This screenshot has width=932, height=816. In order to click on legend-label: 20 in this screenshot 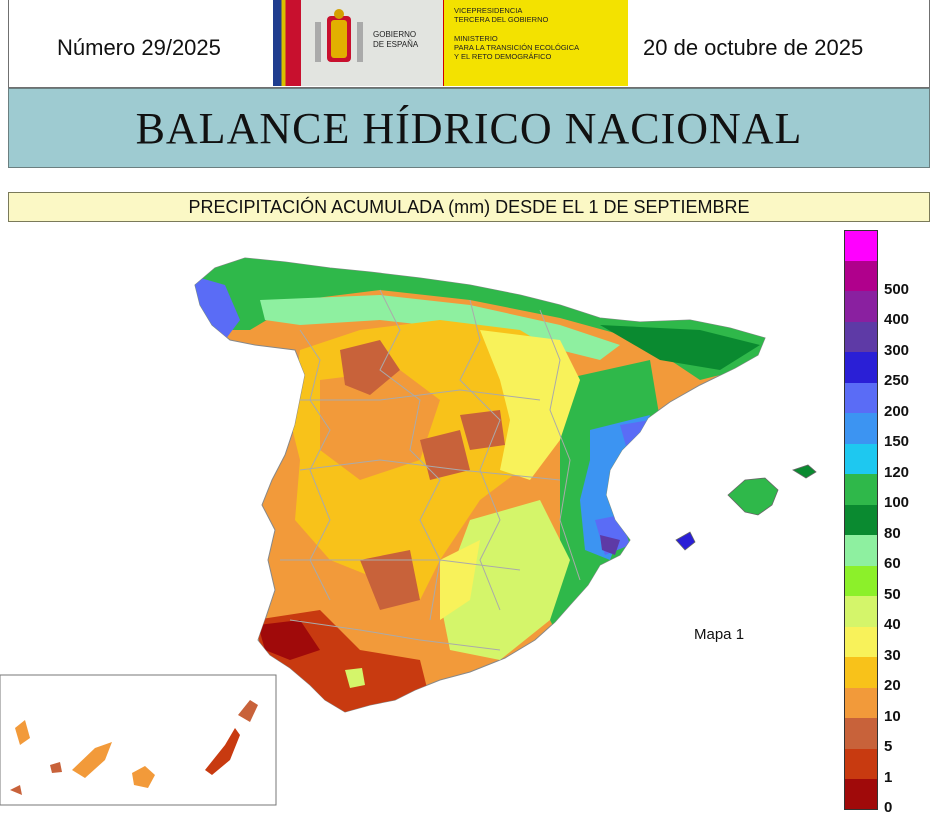, I will do `click(892, 685)`.